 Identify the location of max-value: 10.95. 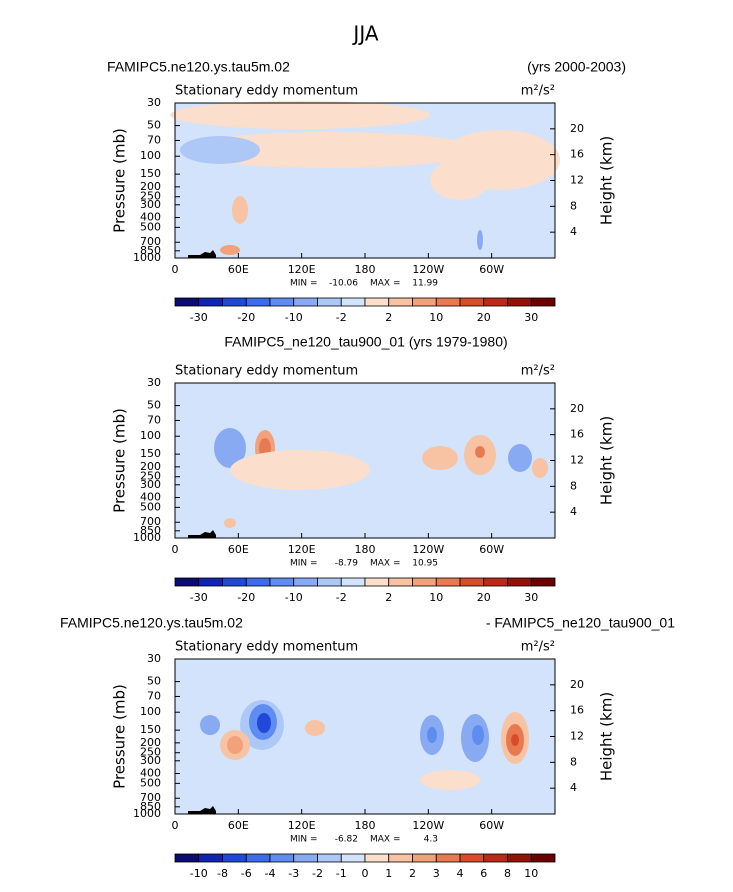
(425, 564).